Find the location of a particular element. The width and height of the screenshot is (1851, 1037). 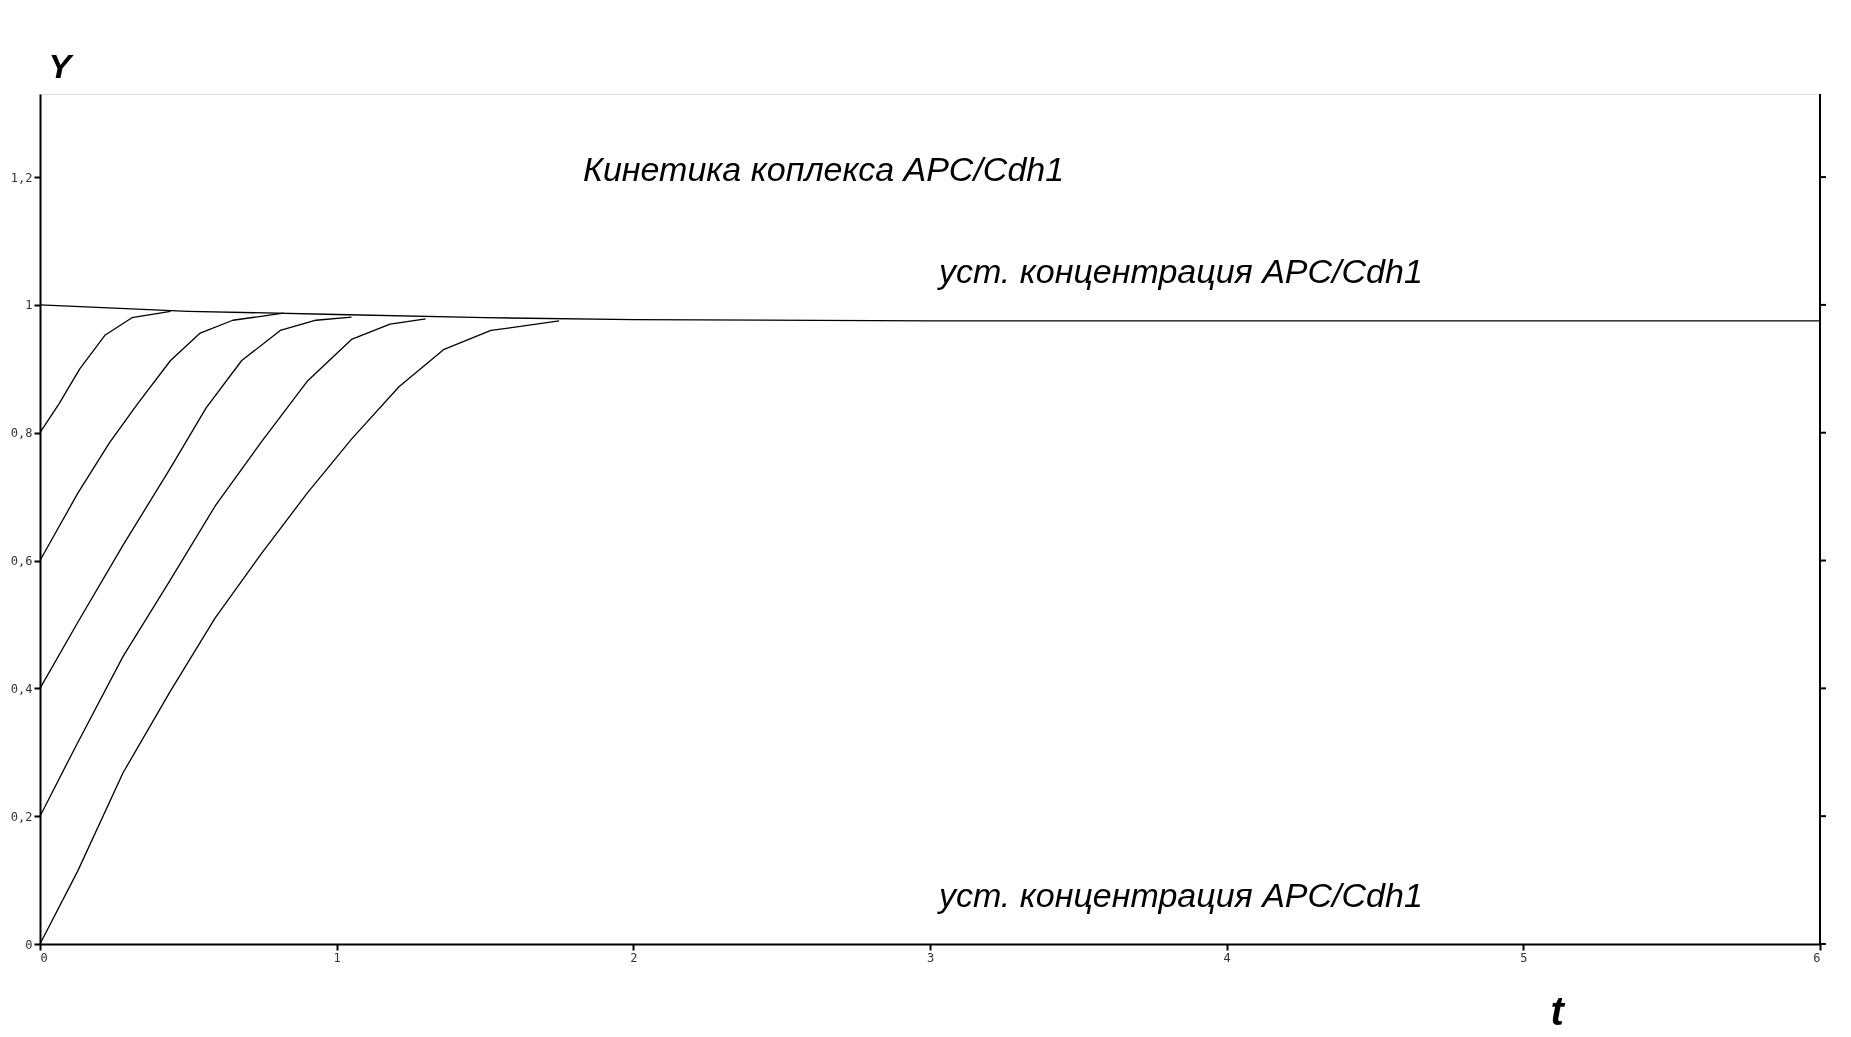

y-tick-label: 0,6 is located at coordinates (21, 561).